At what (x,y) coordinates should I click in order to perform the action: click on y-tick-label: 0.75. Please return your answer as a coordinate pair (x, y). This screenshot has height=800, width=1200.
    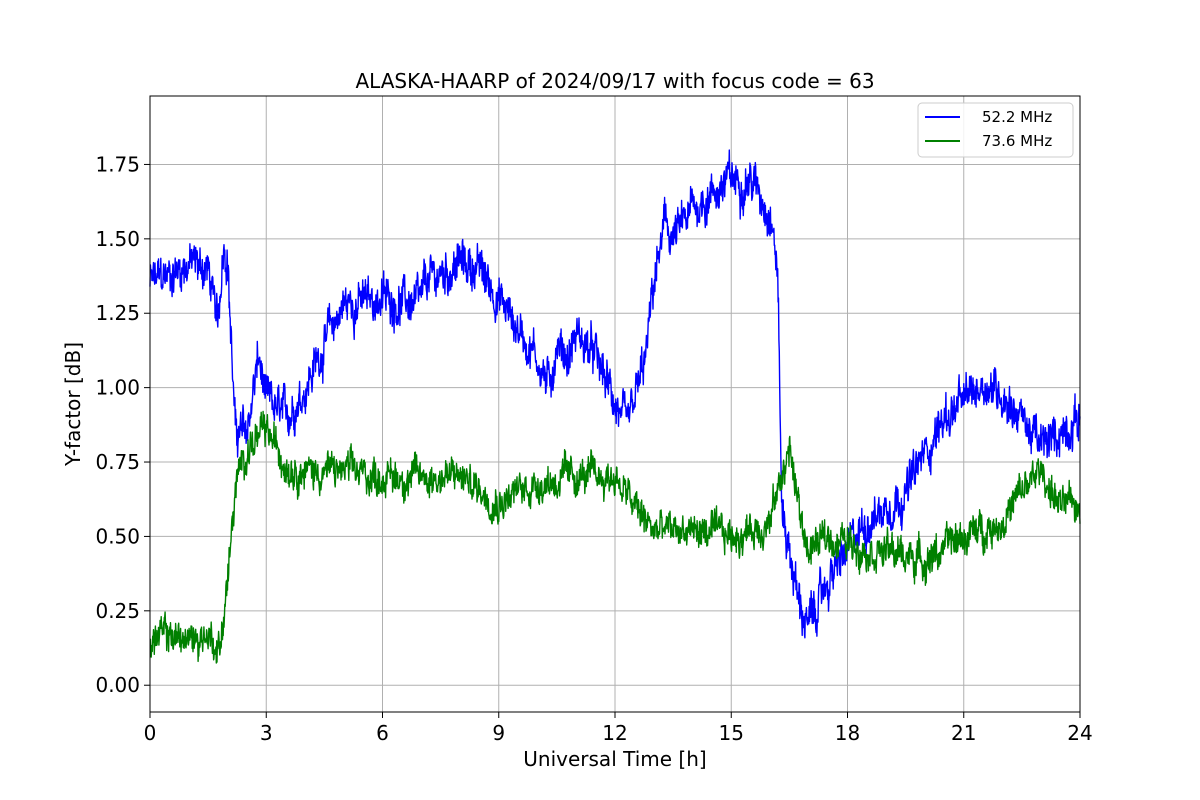
    Looking at the image, I should click on (117, 462).